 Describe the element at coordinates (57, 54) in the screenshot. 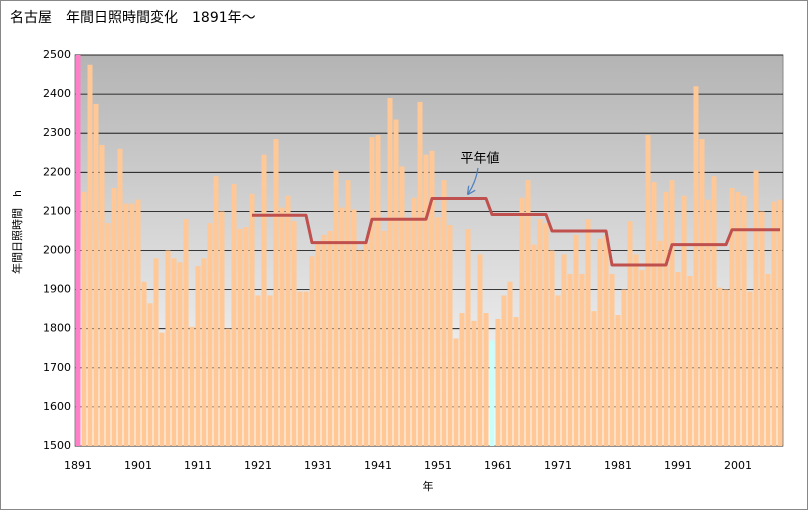

I see `y-tick-label: 2500` at that location.